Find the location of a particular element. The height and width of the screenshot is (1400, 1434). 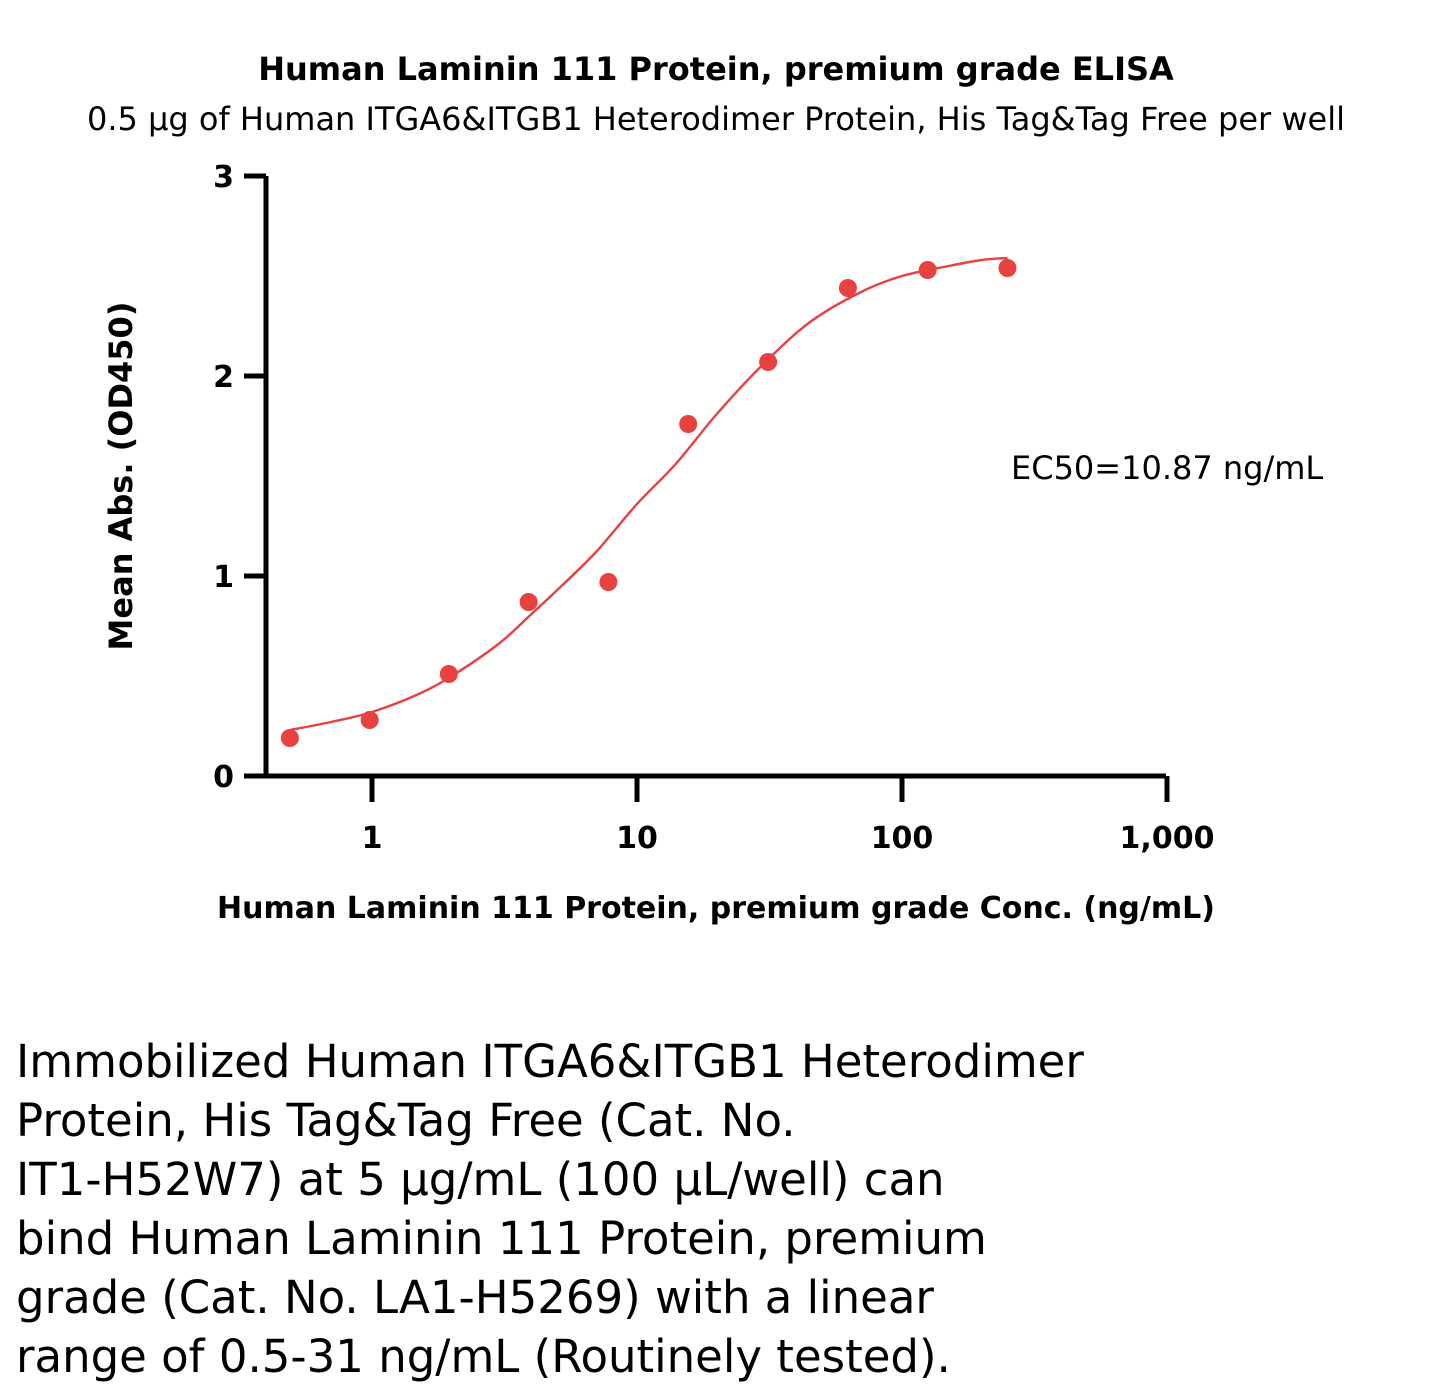

y-tick-label: 2 is located at coordinates (223, 377).